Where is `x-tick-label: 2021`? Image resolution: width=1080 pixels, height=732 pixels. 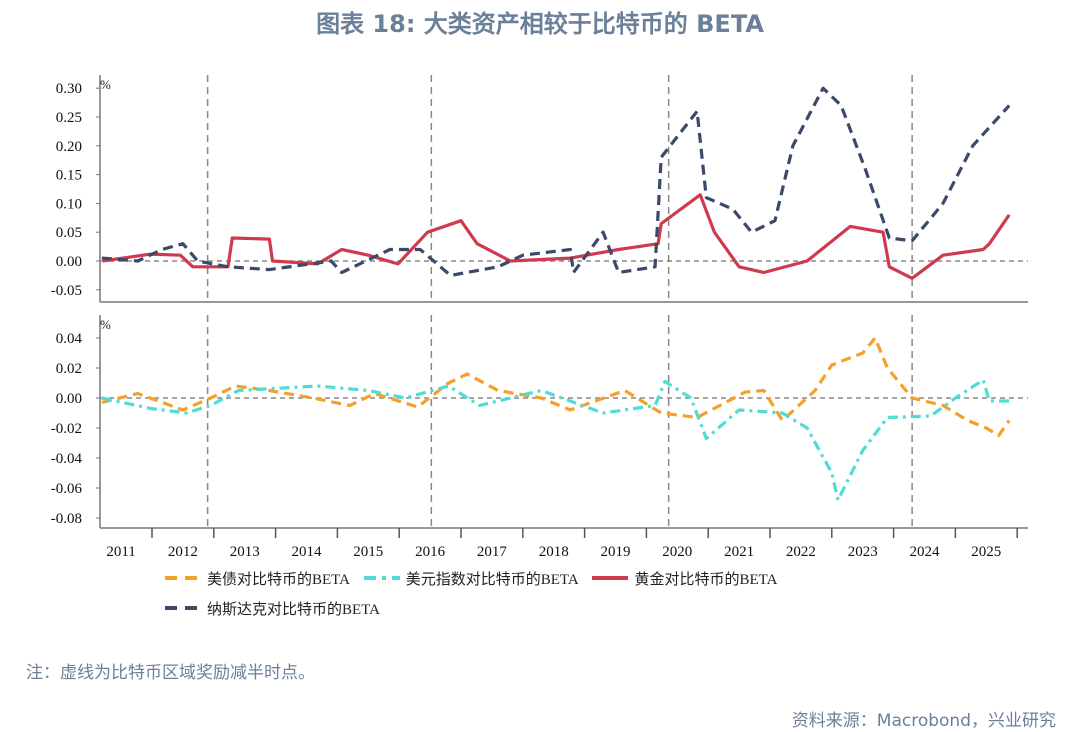 x-tick-label: 2021 is located at coordinates (739, 552).